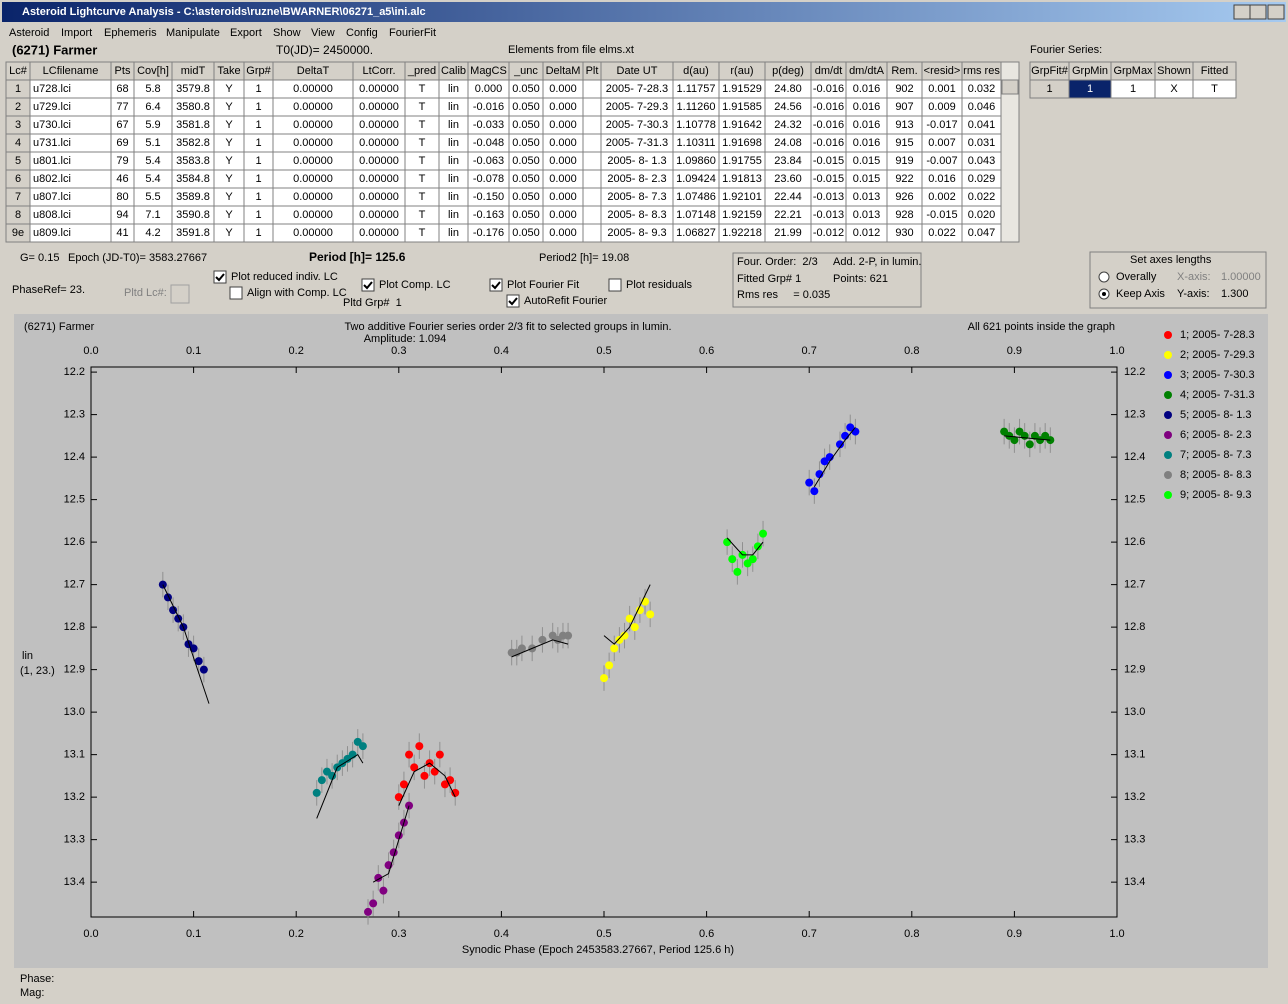 The width and height of the screenshot is (1288, 1004). Describe the element at coordinates (357, 257) in the screenshot. I see `period-label: Period [h]= 125.6` at that location.